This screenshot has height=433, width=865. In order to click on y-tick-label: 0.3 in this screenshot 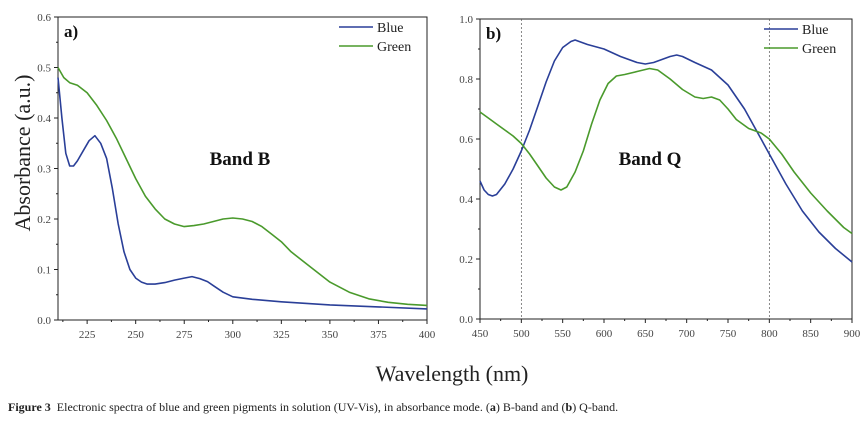, I will do `click(44, 170)`.